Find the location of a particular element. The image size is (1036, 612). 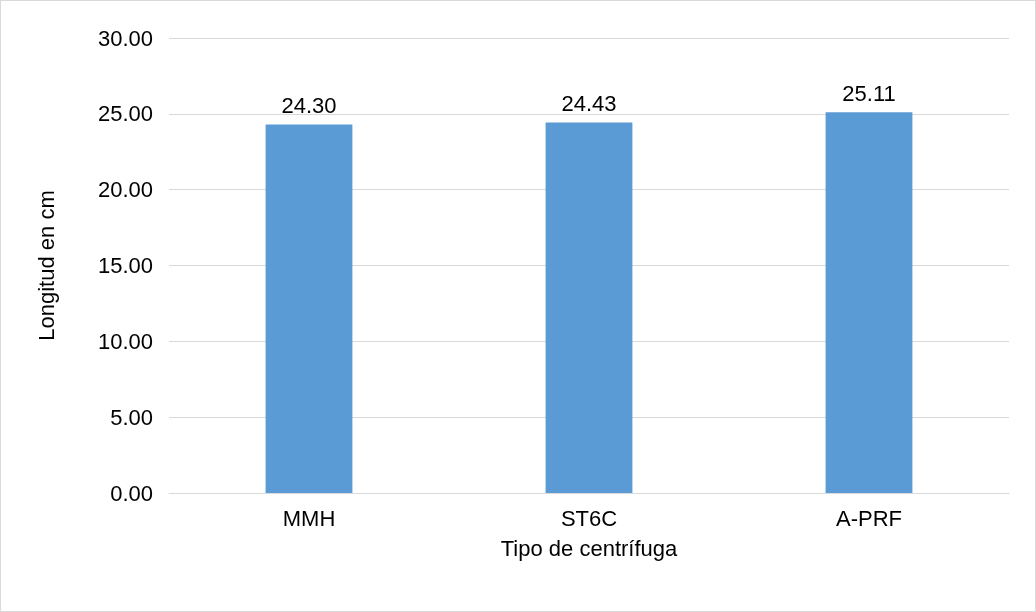

y-tick-label: 15.00 is located at coordinates (125, 265).